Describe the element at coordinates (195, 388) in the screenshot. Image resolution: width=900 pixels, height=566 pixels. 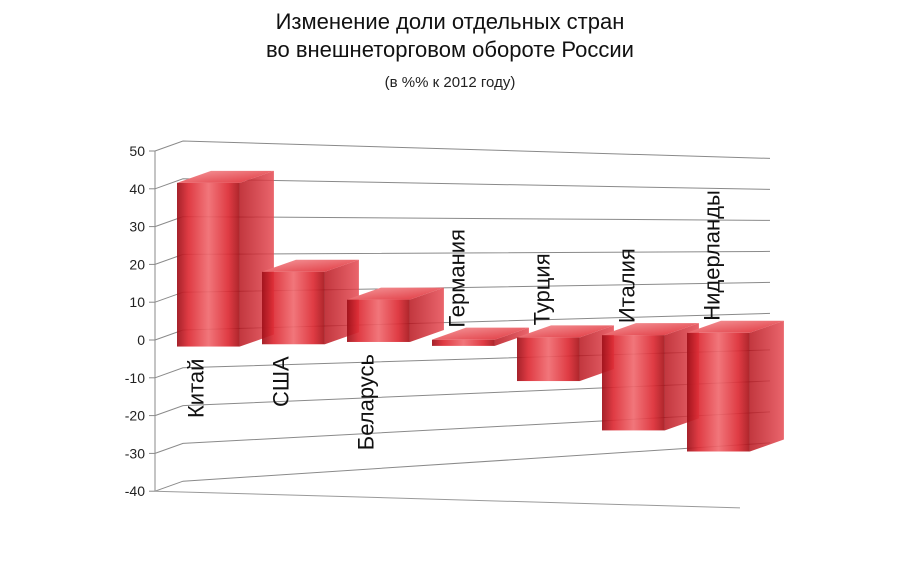
I see `category-label: Китай` at that location.